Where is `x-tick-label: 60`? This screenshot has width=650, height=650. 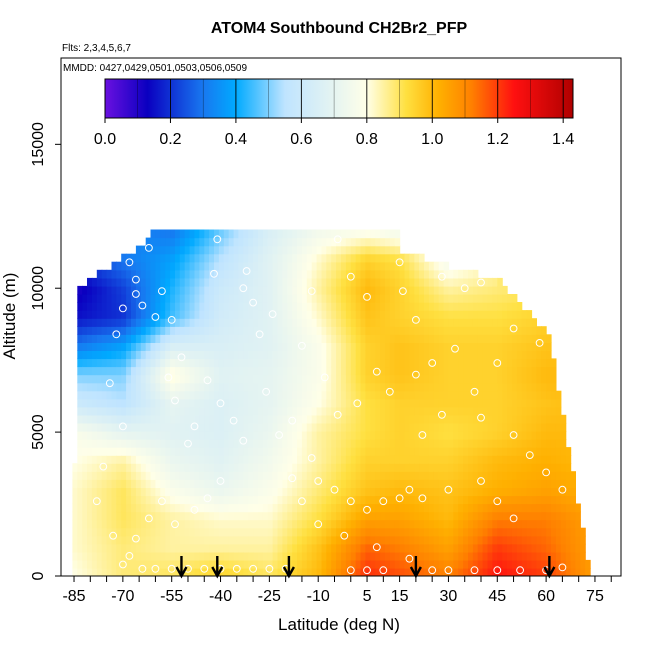
x-tick-label: 60 is located at coordinates (546, 596).